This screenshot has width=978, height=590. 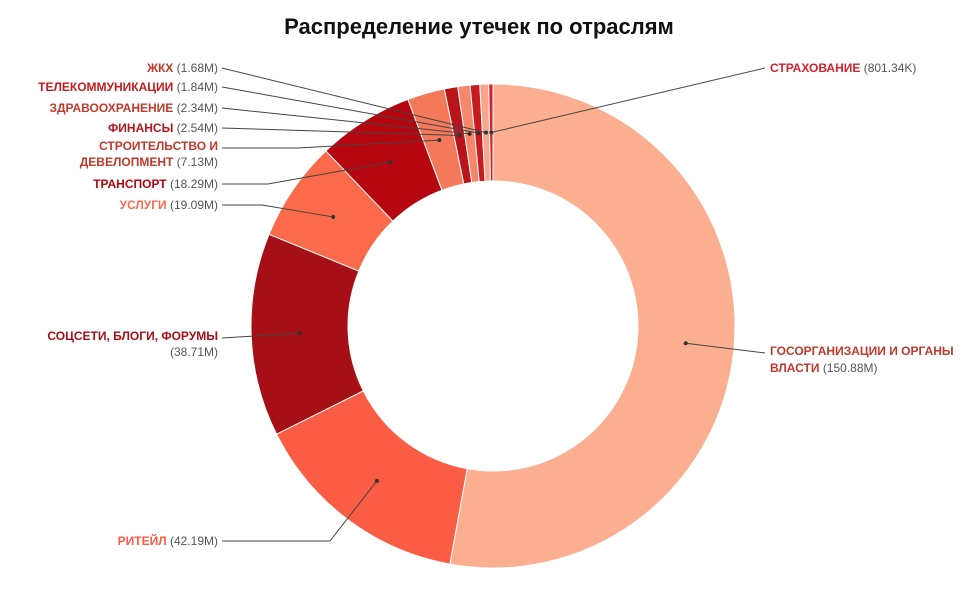 I want to click on slice-label-2: СОЦСЕТИ, БЛОГИ, ФОРУМЫ (38.71M), so click(x=132, y=344).